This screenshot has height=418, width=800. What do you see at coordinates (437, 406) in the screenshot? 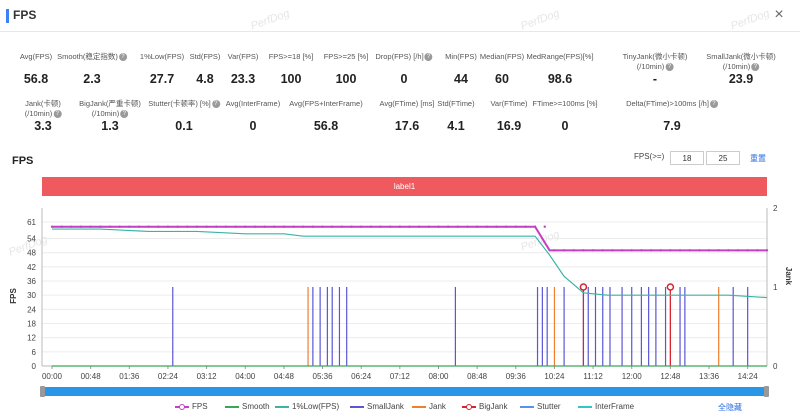
I see `legend-label: Jank` at bounding box center [437, 406].